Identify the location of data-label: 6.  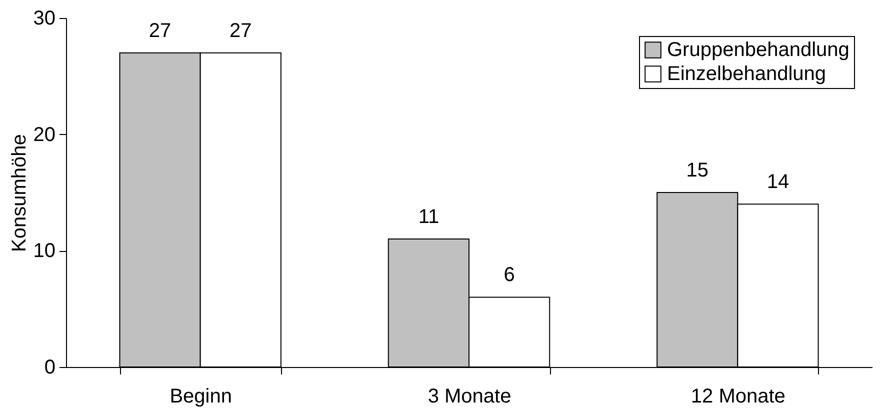
(509, 275).